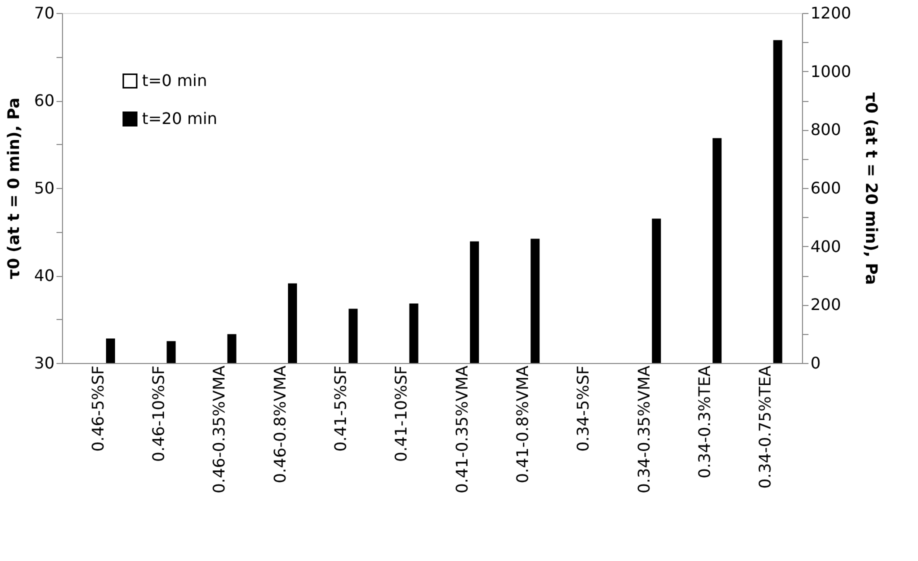 This screenshot has width=918, height=561. Describe the element at coordinates (44, 363) in the screenshot. I see `y-tick-label: 30` at that location.